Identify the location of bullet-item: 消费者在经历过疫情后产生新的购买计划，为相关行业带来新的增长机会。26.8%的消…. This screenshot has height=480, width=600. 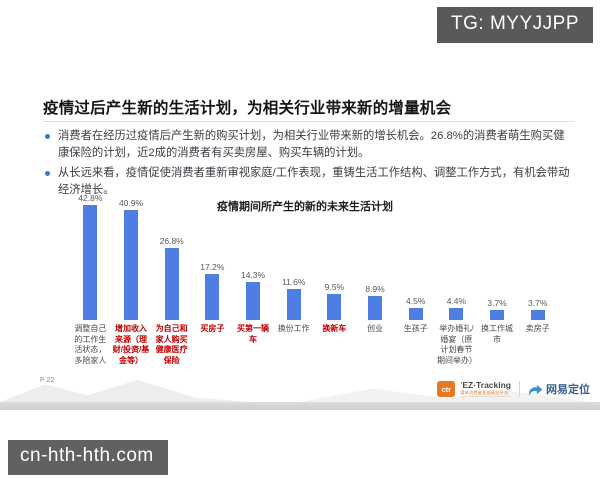
(309, 145).